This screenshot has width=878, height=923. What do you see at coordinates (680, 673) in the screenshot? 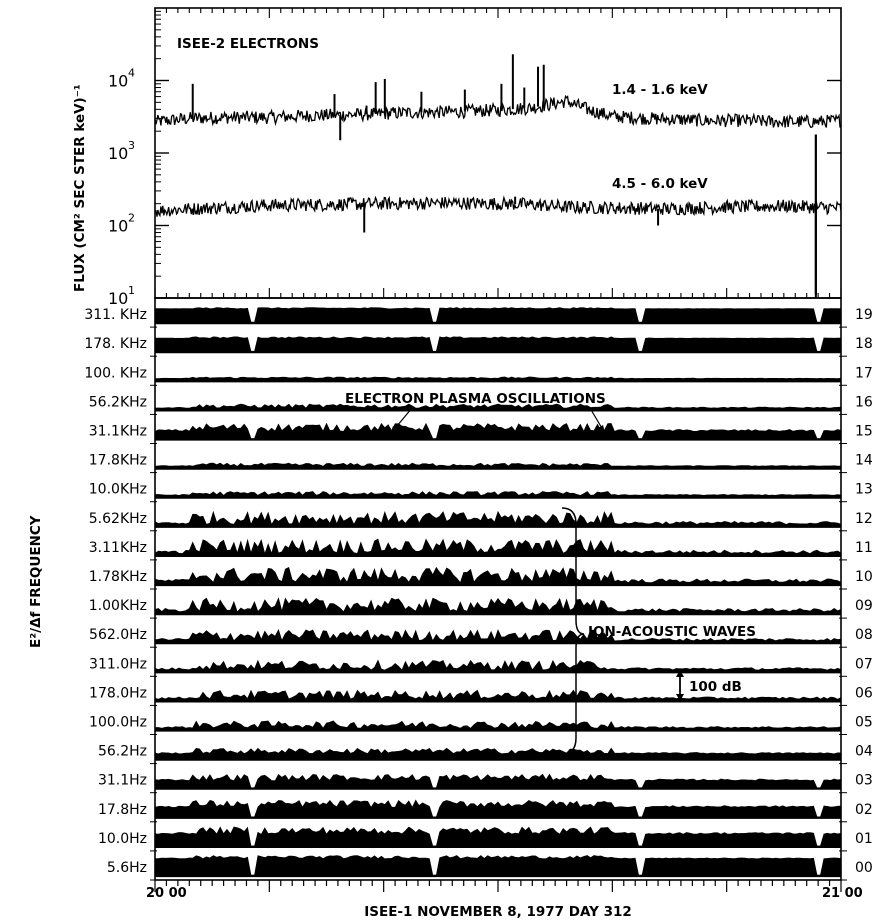
I see `scale-bar-arrow-up` at bounding box center [680, 673].